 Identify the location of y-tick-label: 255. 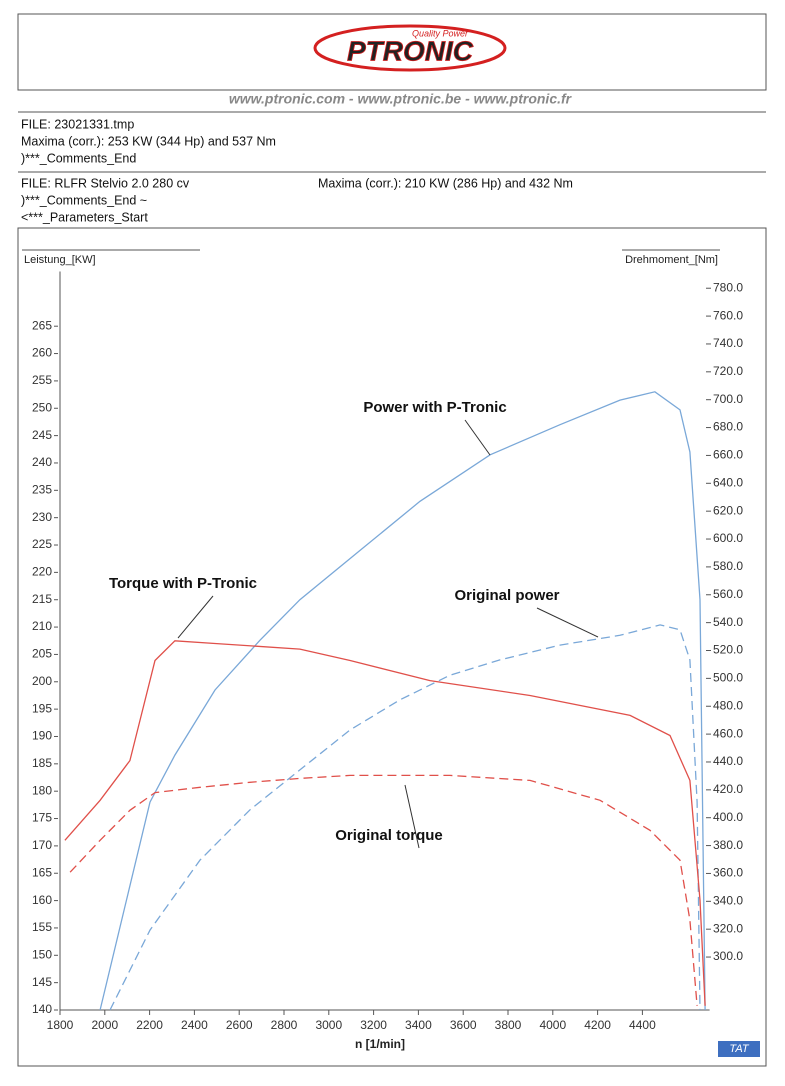
(42, 380).